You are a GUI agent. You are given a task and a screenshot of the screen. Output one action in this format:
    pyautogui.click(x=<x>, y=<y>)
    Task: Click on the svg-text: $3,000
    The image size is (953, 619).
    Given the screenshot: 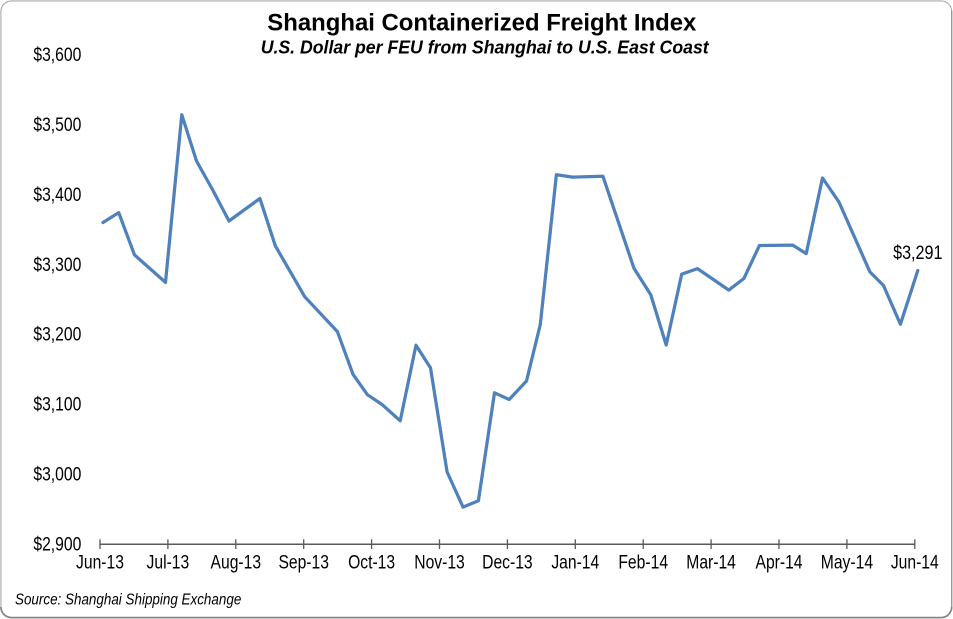 What is the action you would take?
    pyautogui.click(x=57, y=475)
    